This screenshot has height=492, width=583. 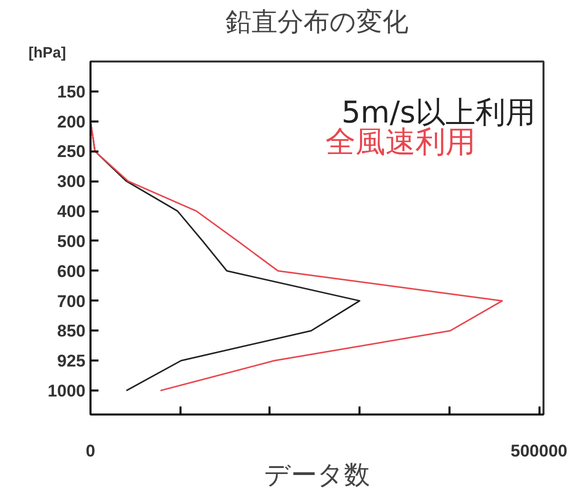 What do you see at coordinates (71, 301) in the screenshot?
I see `y-tick-label: 700` at bounding box center [71, 301].